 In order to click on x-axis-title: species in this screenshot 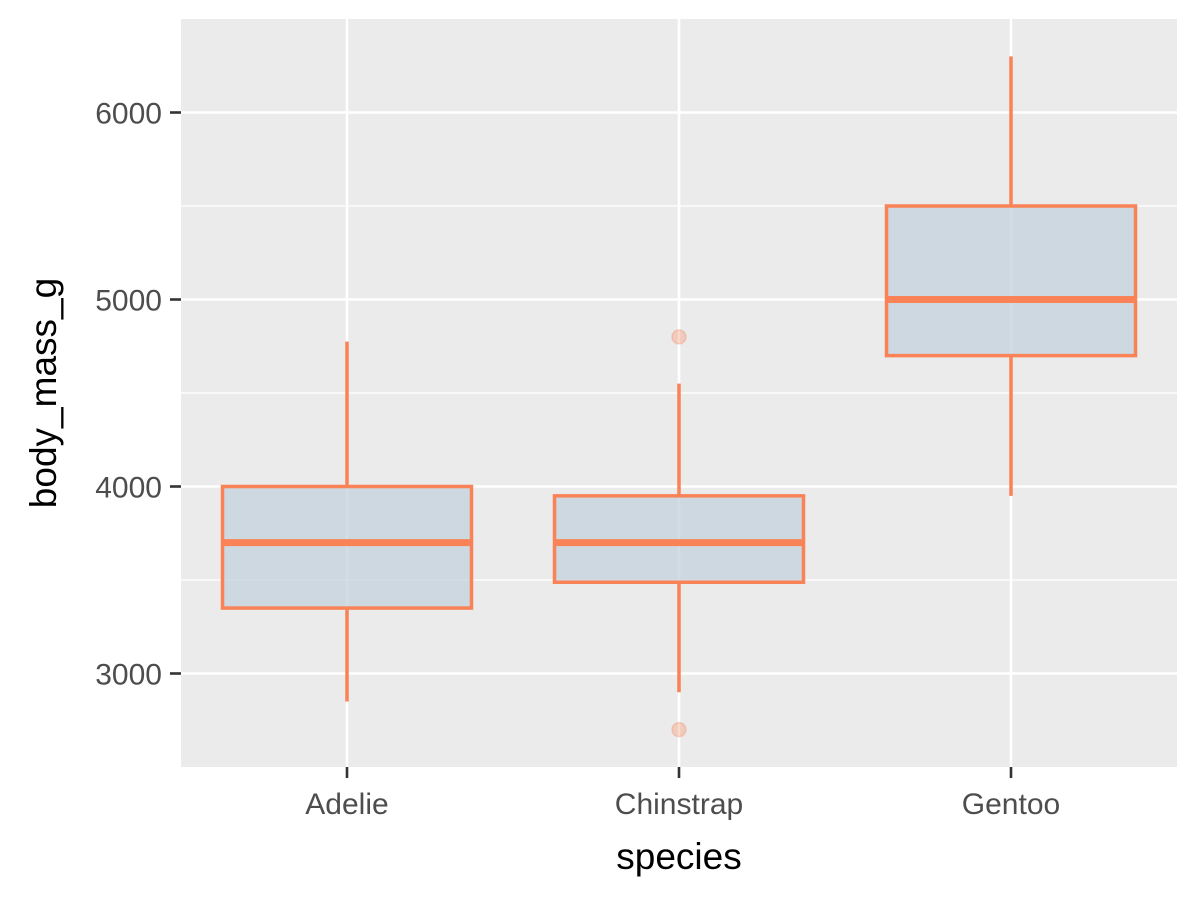, I will do `click(678, 856)`.